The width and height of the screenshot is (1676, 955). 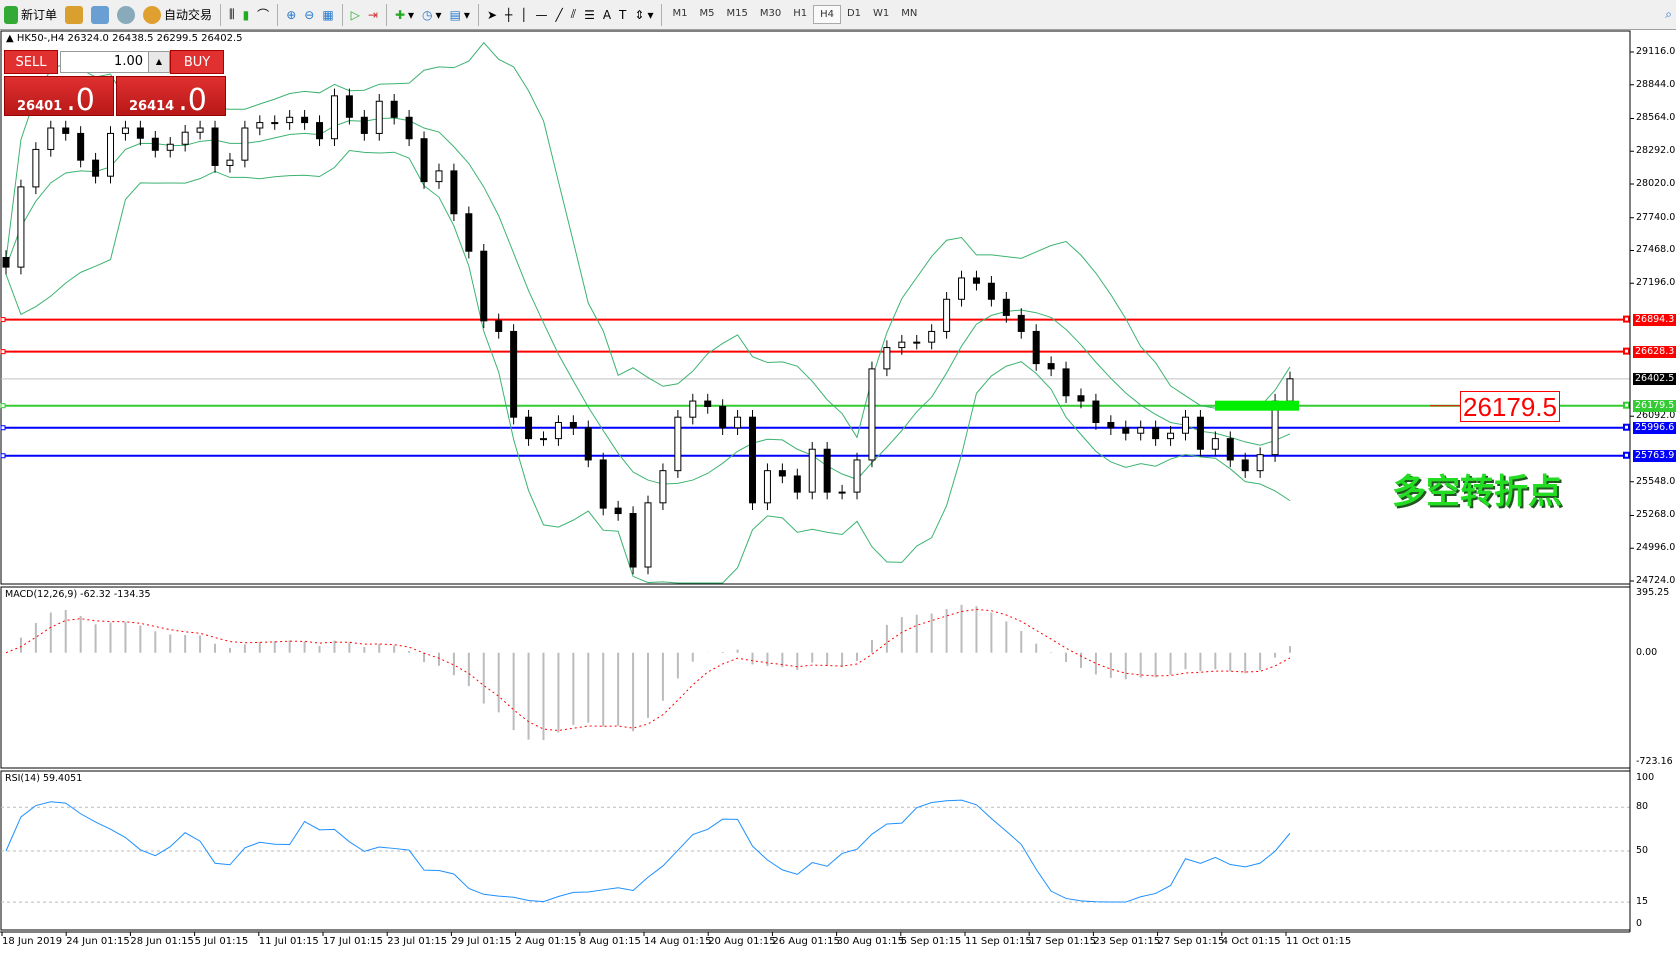 What do you see at coordinates (770, 13) in the screenshot?
I see `timeframe-m30: M30` at bounding box center [770, 13].